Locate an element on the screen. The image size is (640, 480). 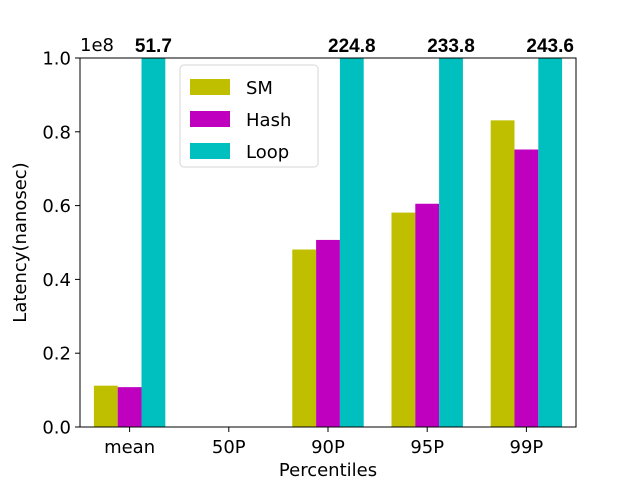
y-axis-label: Latency(nanosec) is located at coordinates (20, 242).